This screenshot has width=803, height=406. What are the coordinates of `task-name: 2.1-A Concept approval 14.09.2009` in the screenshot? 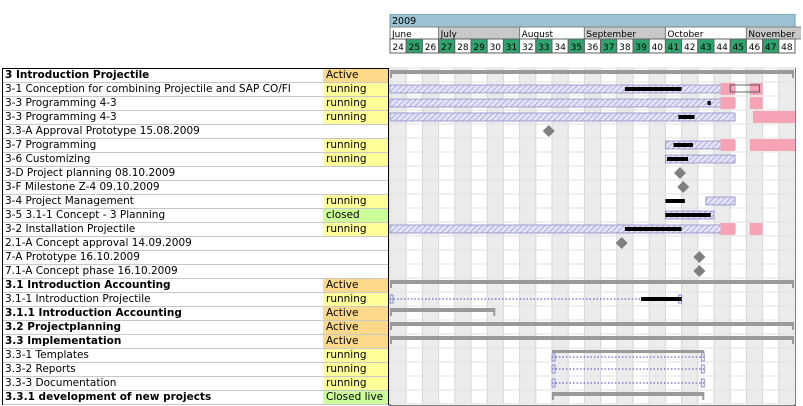 It's located at (98, 243).